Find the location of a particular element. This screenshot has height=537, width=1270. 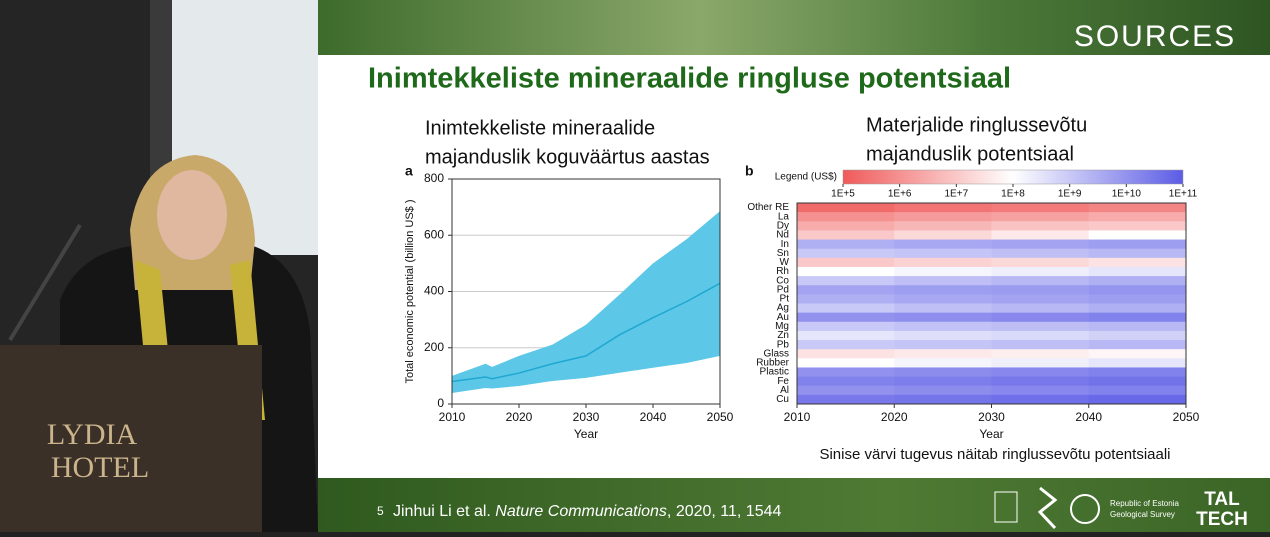

row-label: Al is located at coordinates (784, 390).